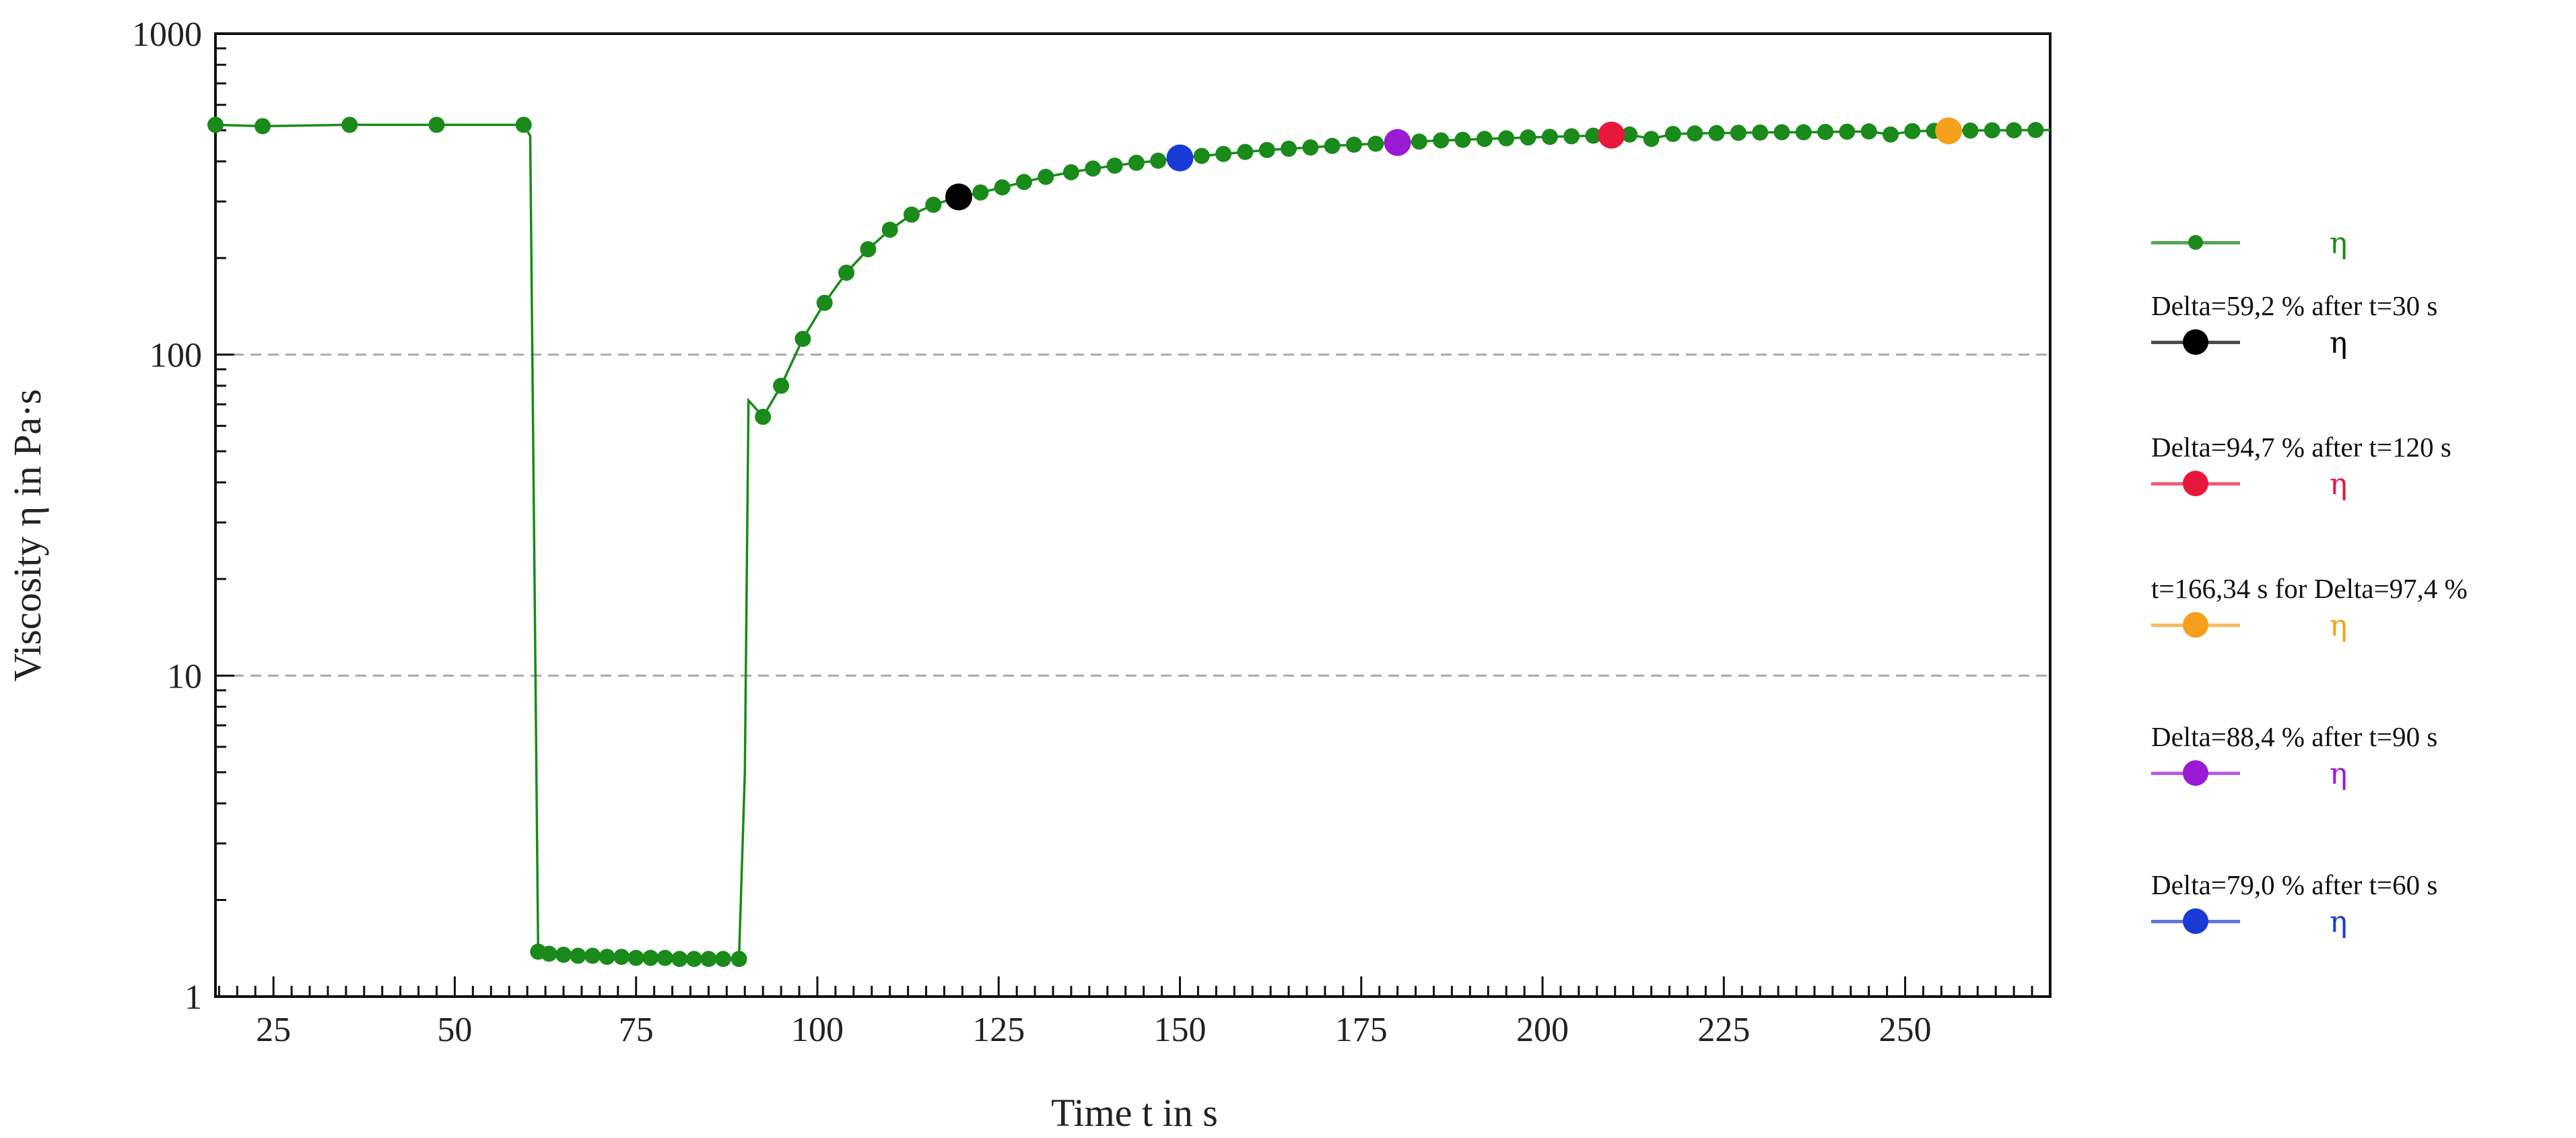  I want to click on x-tick-label: 50, so click(455, 1030).